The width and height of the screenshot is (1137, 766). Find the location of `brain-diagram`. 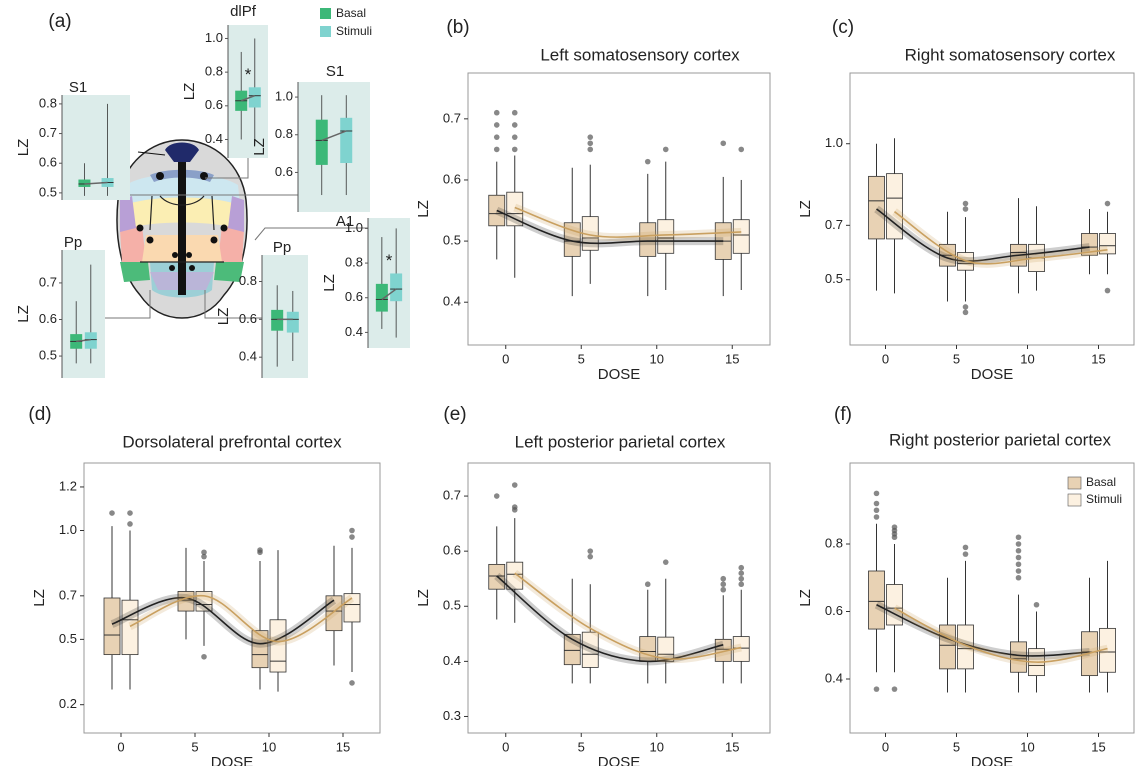

brain-diagram is located at coordinates (236, 229).